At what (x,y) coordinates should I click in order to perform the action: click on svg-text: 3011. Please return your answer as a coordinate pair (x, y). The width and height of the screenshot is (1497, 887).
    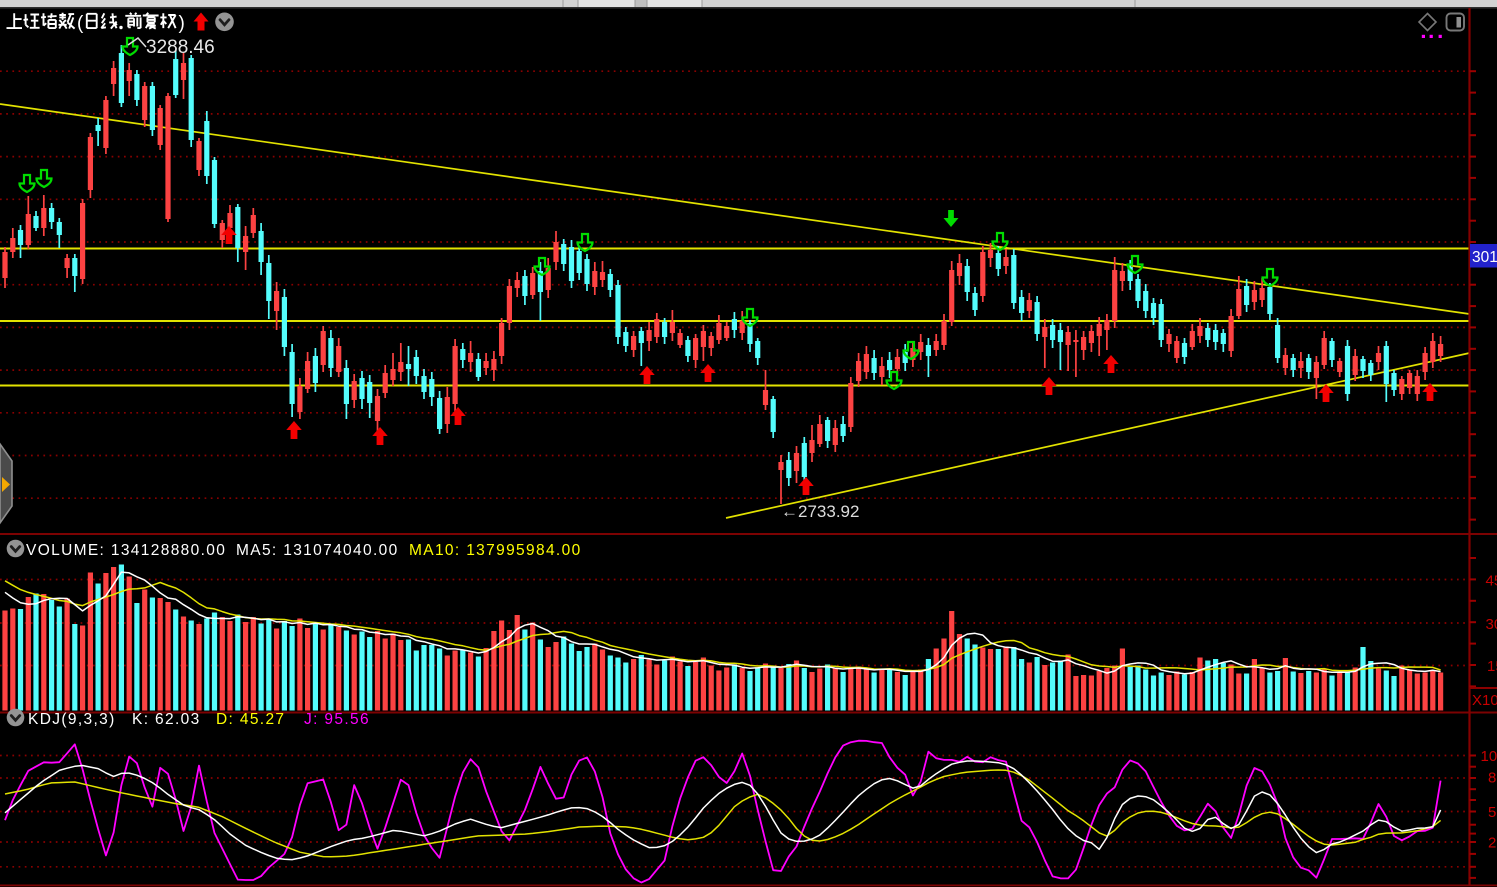
    Looking at the image, I should click on (1484, 257).